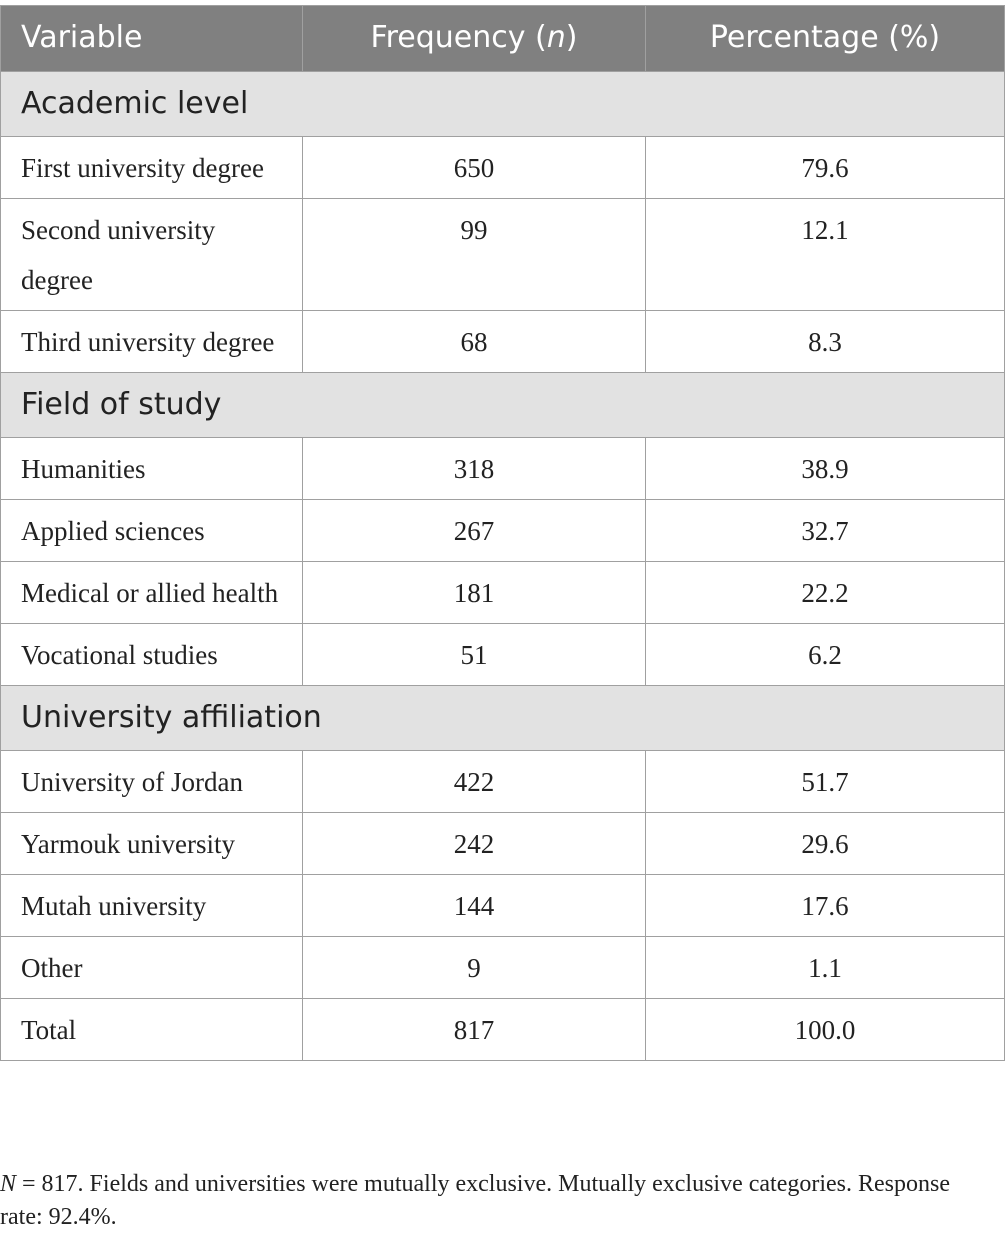 Image resolution: width=1005 pixels, height=1244 pixels. I want to click on data-row: Second university degree 99 12.1, so click(502, 254).